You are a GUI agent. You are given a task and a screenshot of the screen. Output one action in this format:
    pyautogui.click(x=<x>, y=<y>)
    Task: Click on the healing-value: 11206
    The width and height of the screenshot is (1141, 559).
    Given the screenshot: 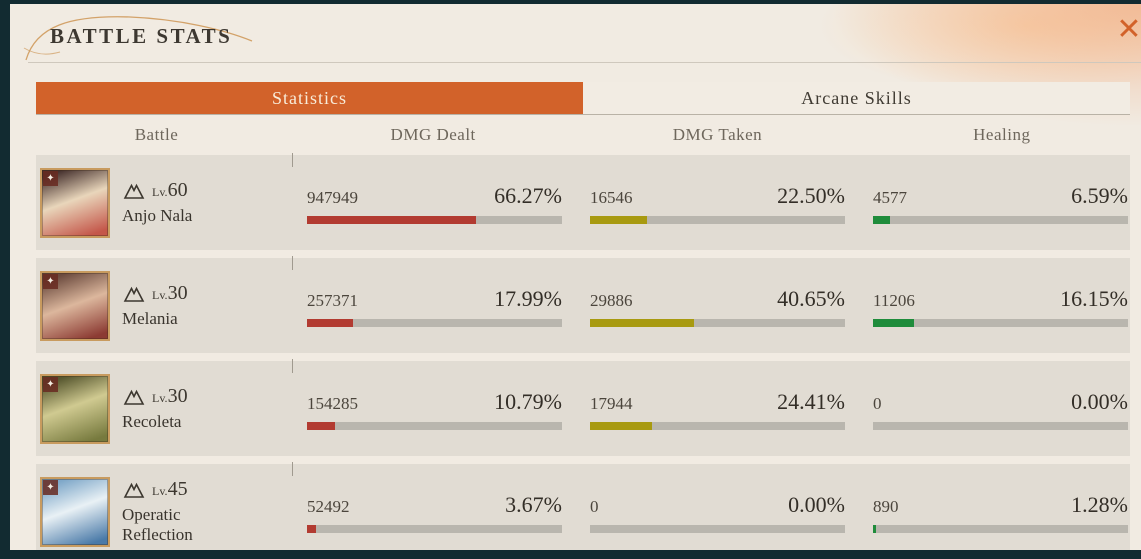 What is the action you would take?
    pyautogui.click(x=894, y=300)
    